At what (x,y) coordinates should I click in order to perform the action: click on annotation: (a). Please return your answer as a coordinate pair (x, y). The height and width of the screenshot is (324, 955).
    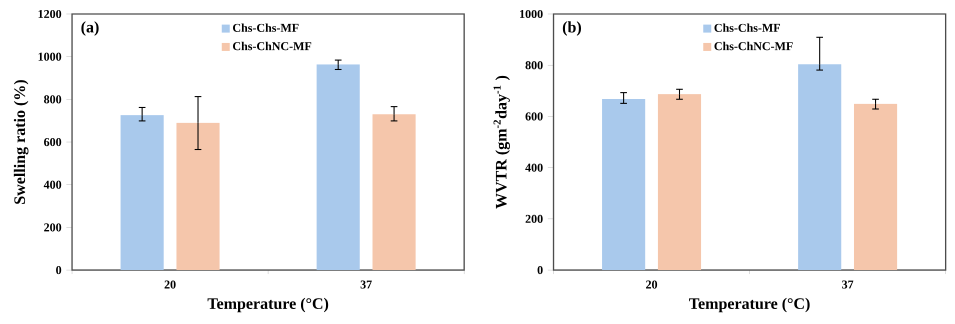
    Looking at the image, I should click on (90, 28).